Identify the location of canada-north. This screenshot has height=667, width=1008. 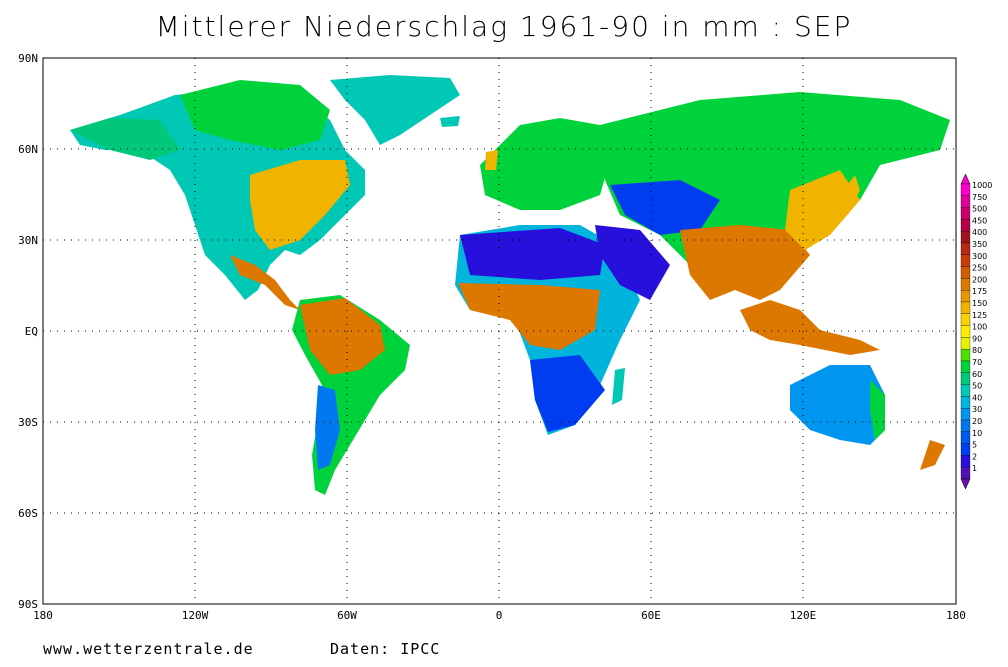
(255, 115).